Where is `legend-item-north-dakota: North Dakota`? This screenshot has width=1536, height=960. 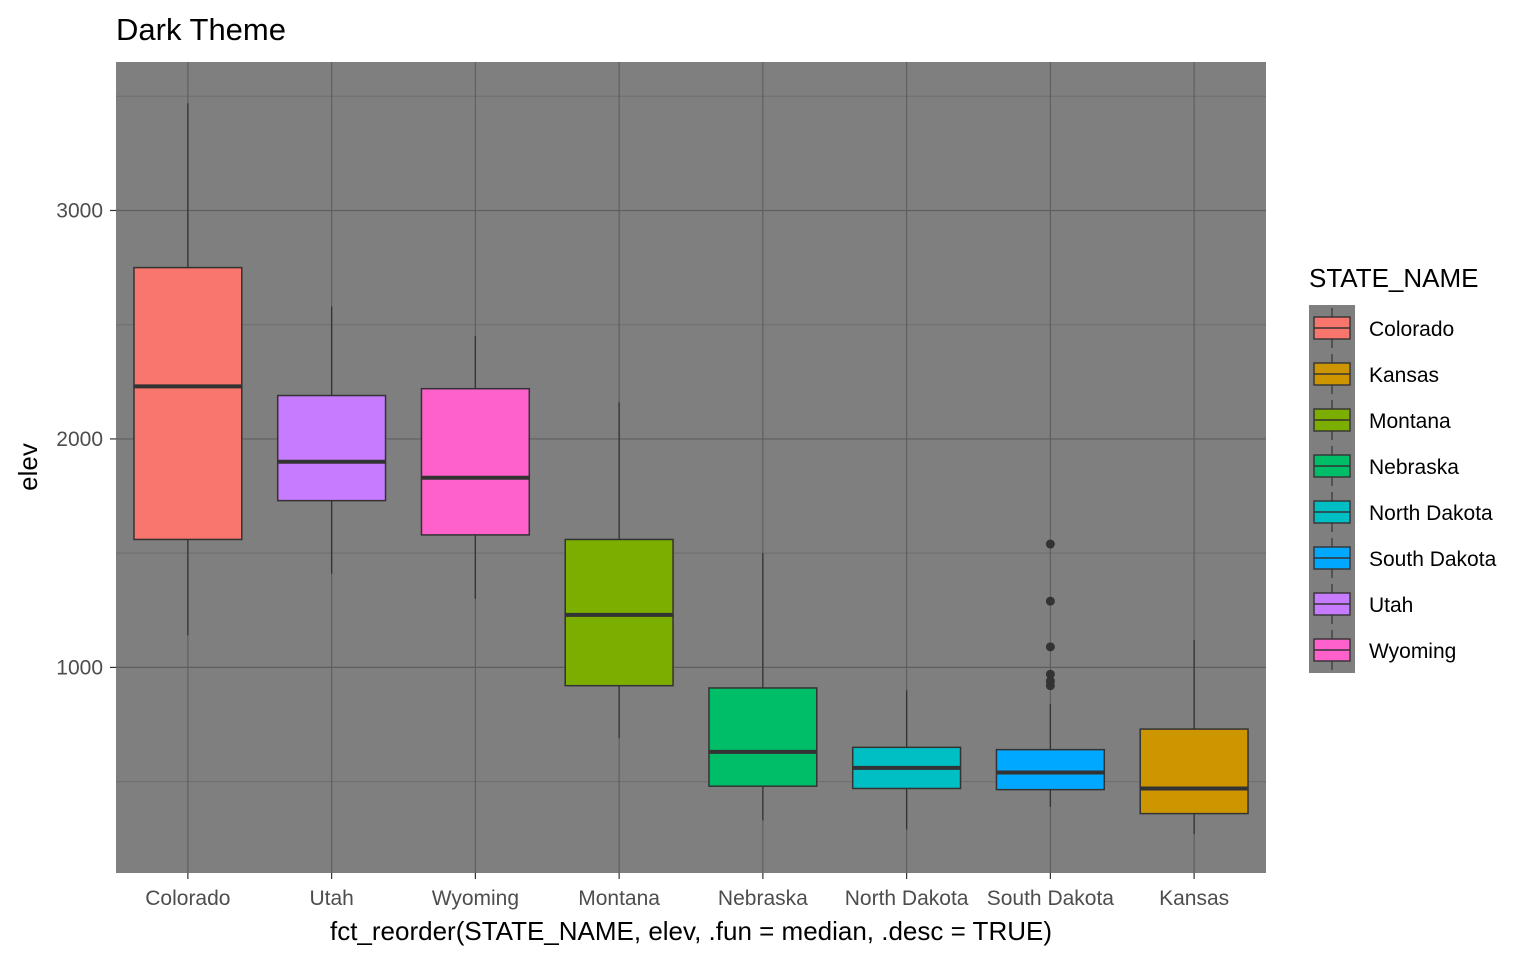 legend-item-north-dakota: North Dakota is located at coordinates (1403, 512).